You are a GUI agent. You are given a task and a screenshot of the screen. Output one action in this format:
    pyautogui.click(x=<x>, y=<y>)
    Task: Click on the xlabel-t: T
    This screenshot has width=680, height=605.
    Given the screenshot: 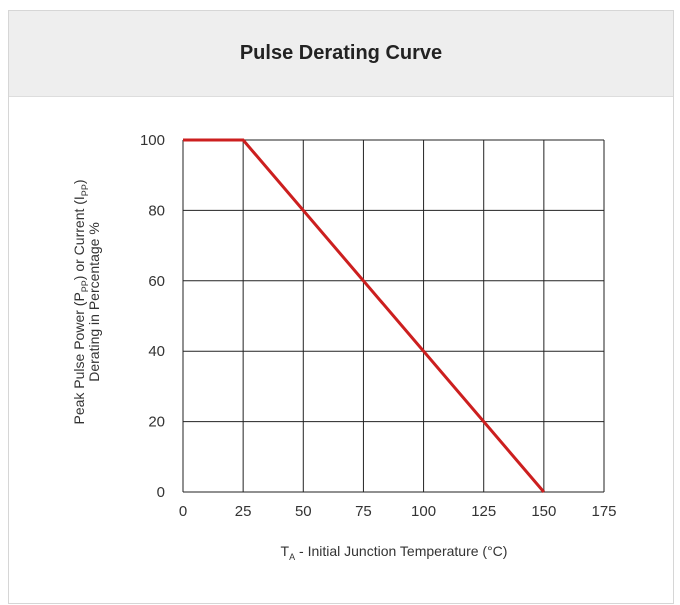 What is the action you would take?
    pyautogui.click(x=285, y=551)
    